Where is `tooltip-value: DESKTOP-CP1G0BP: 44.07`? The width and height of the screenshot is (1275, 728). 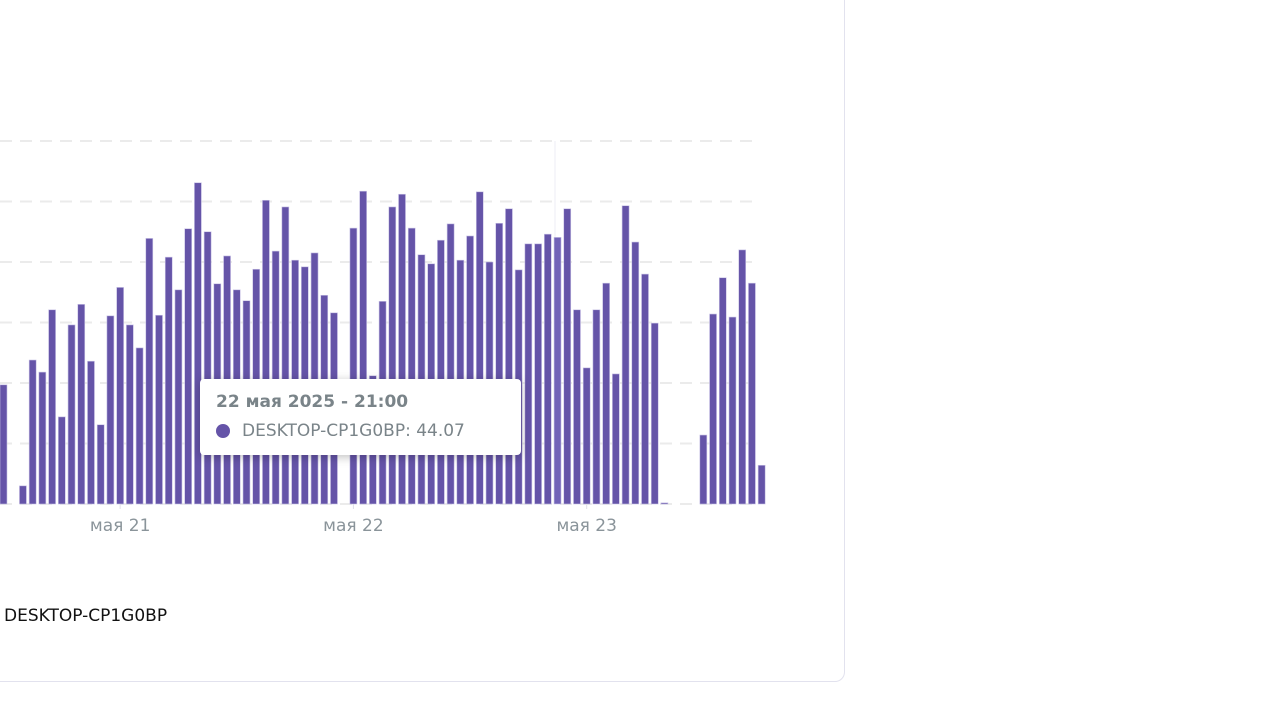
tooltip-value: DESKTOP-CP1G0BP: 44.07 is located at coordinates (353, 431).